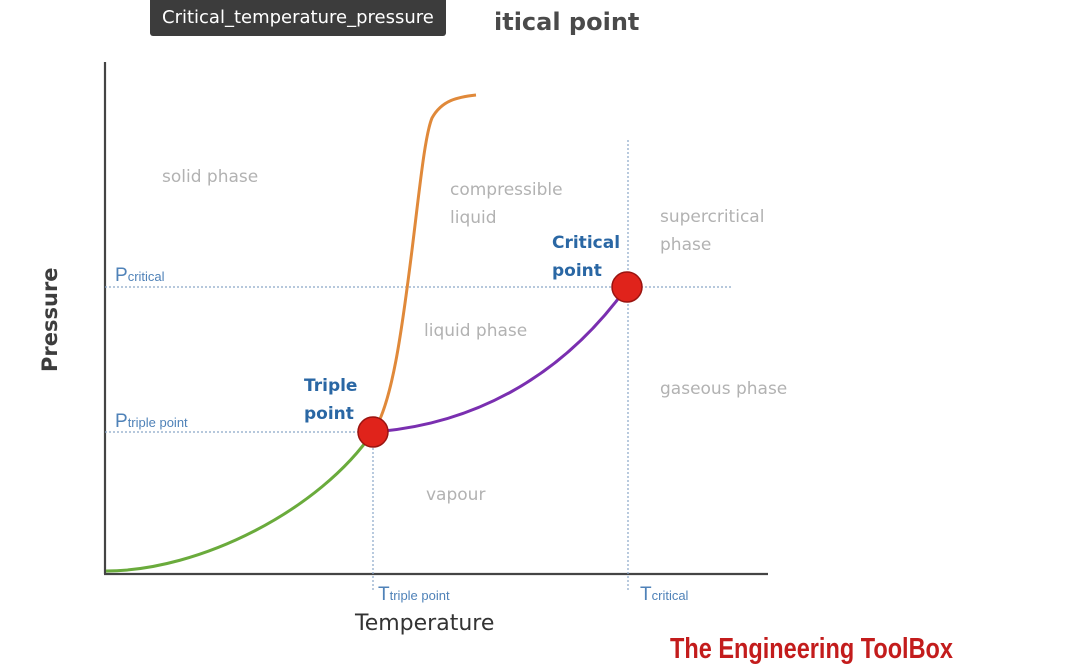 This screenshot has height=666, width=1070. Describe the element at coordinates (577, 271) in the screenshot. I see `critical-point-label-line2: point` at that location.